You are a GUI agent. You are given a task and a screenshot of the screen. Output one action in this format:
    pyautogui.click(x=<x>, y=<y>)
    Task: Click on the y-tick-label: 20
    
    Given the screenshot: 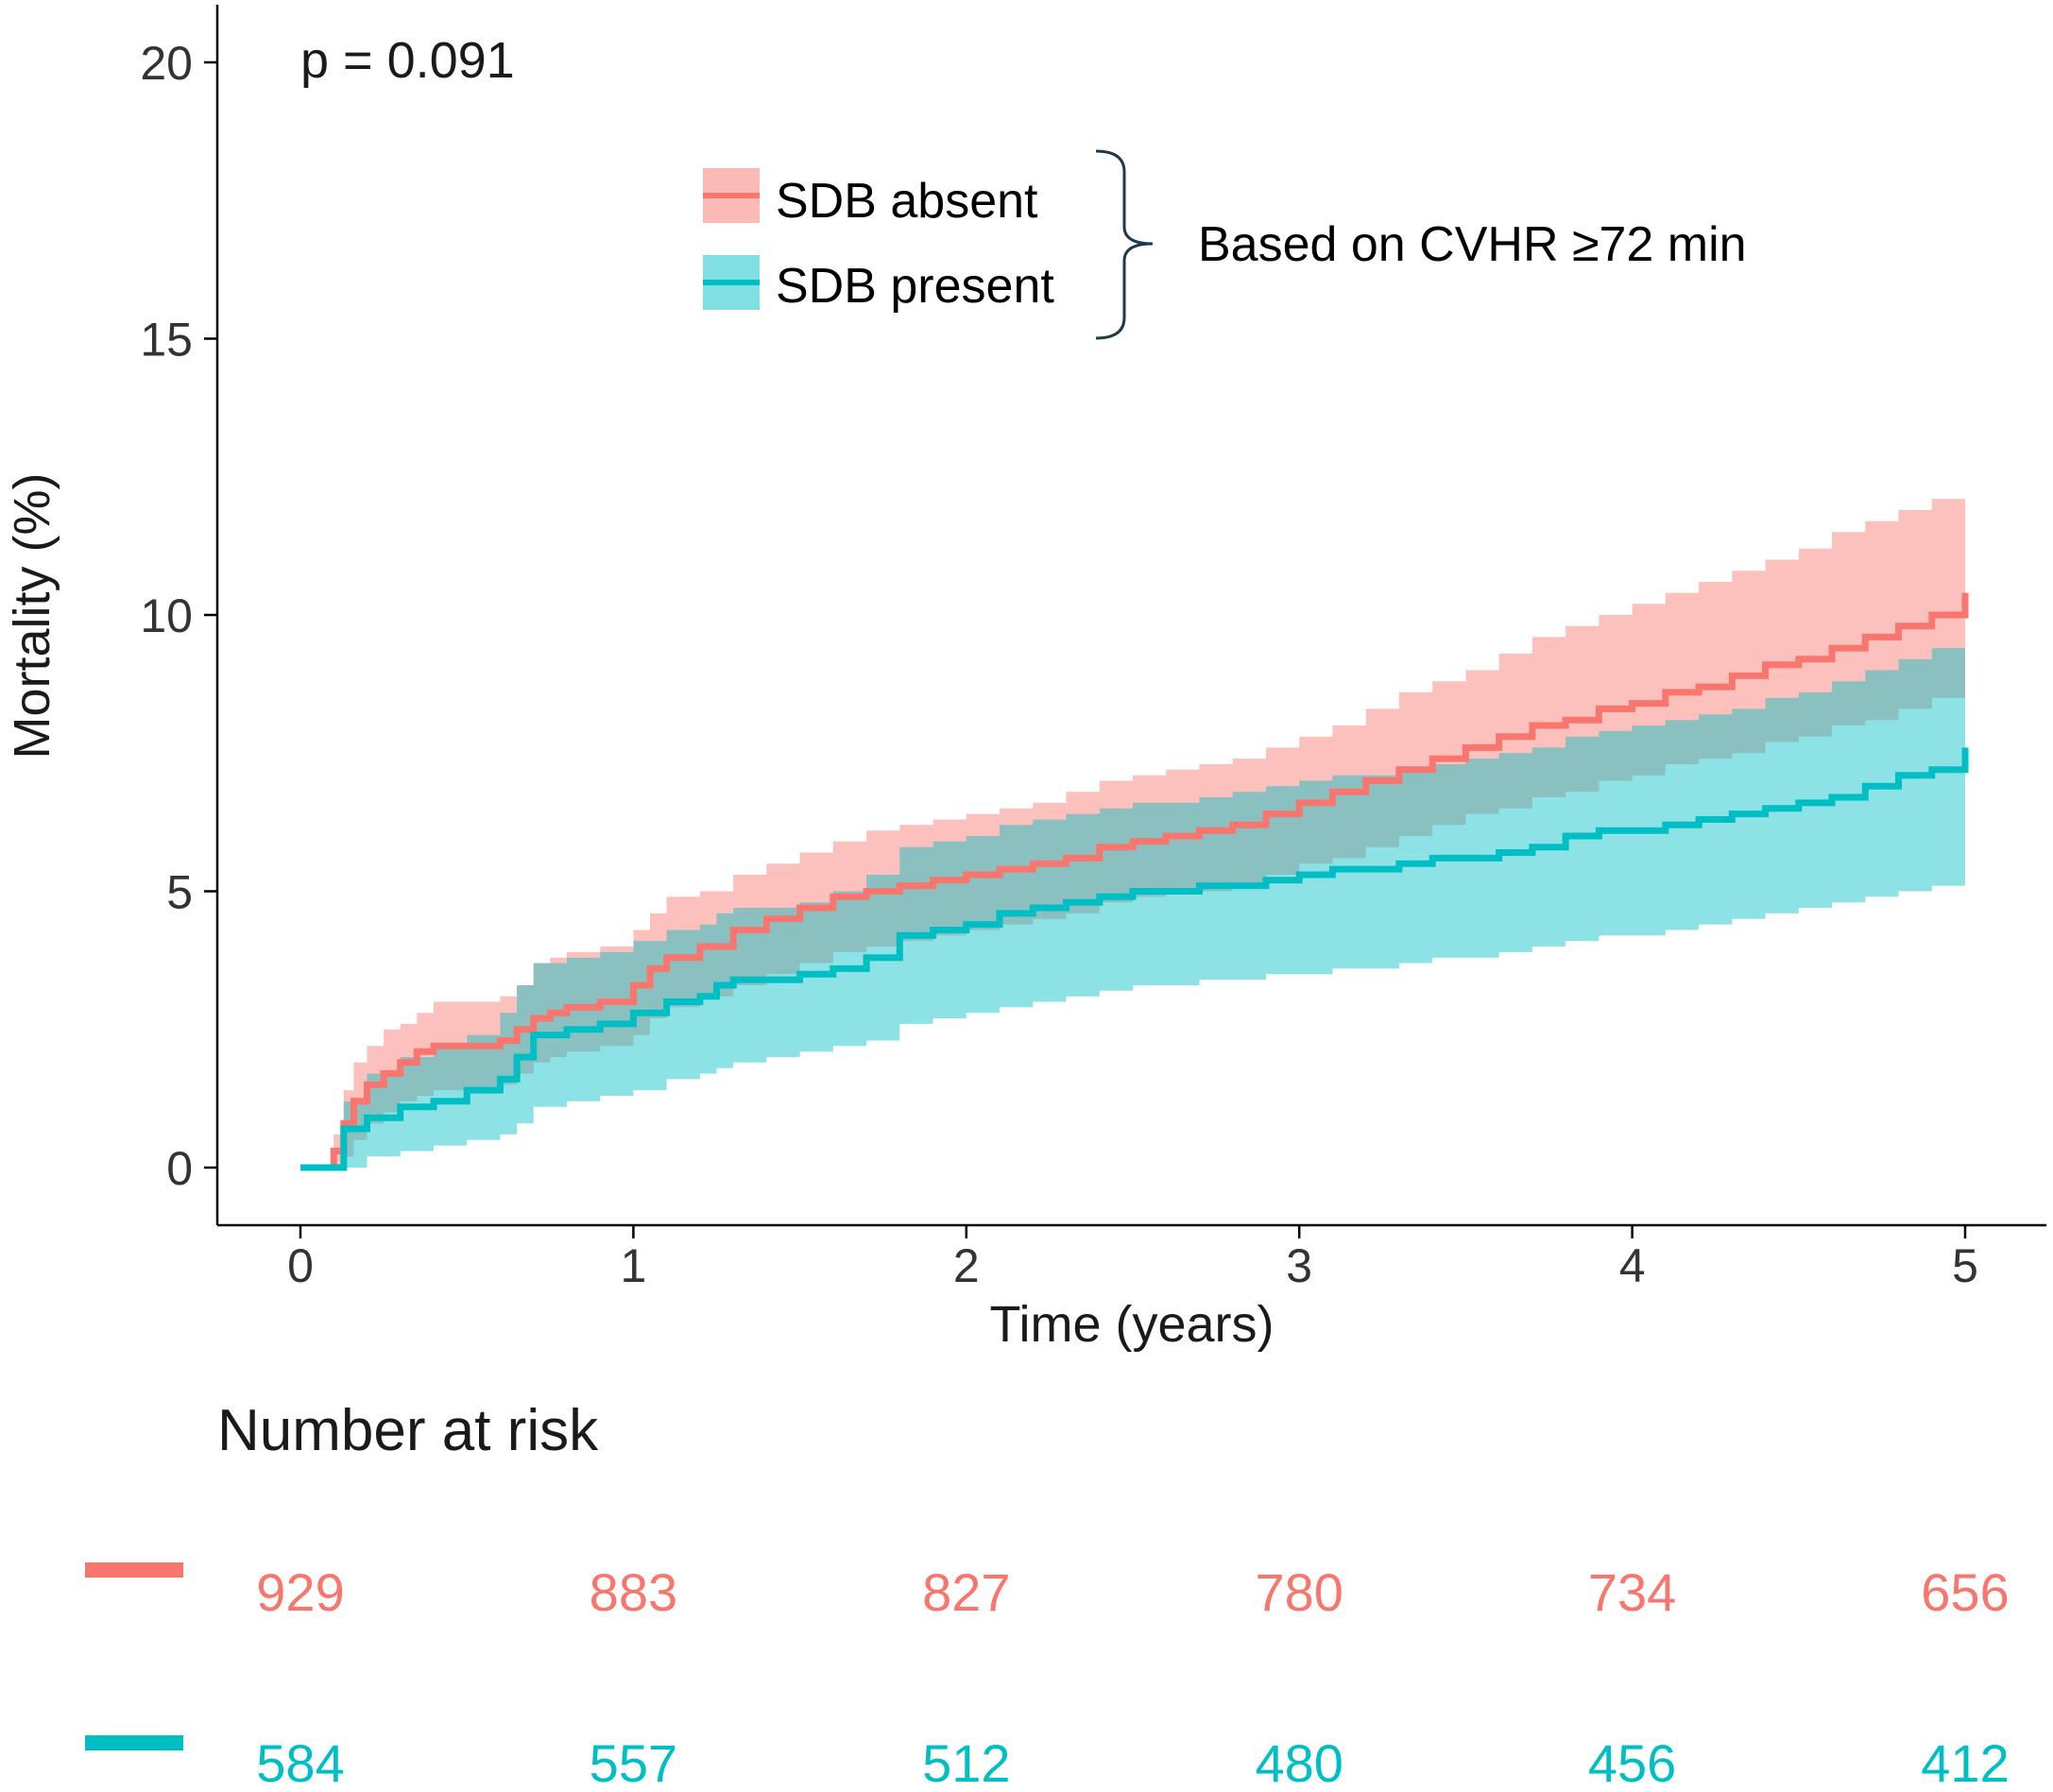 What is the action you would take?
    pyautogui.click(x=166, y=63)
    